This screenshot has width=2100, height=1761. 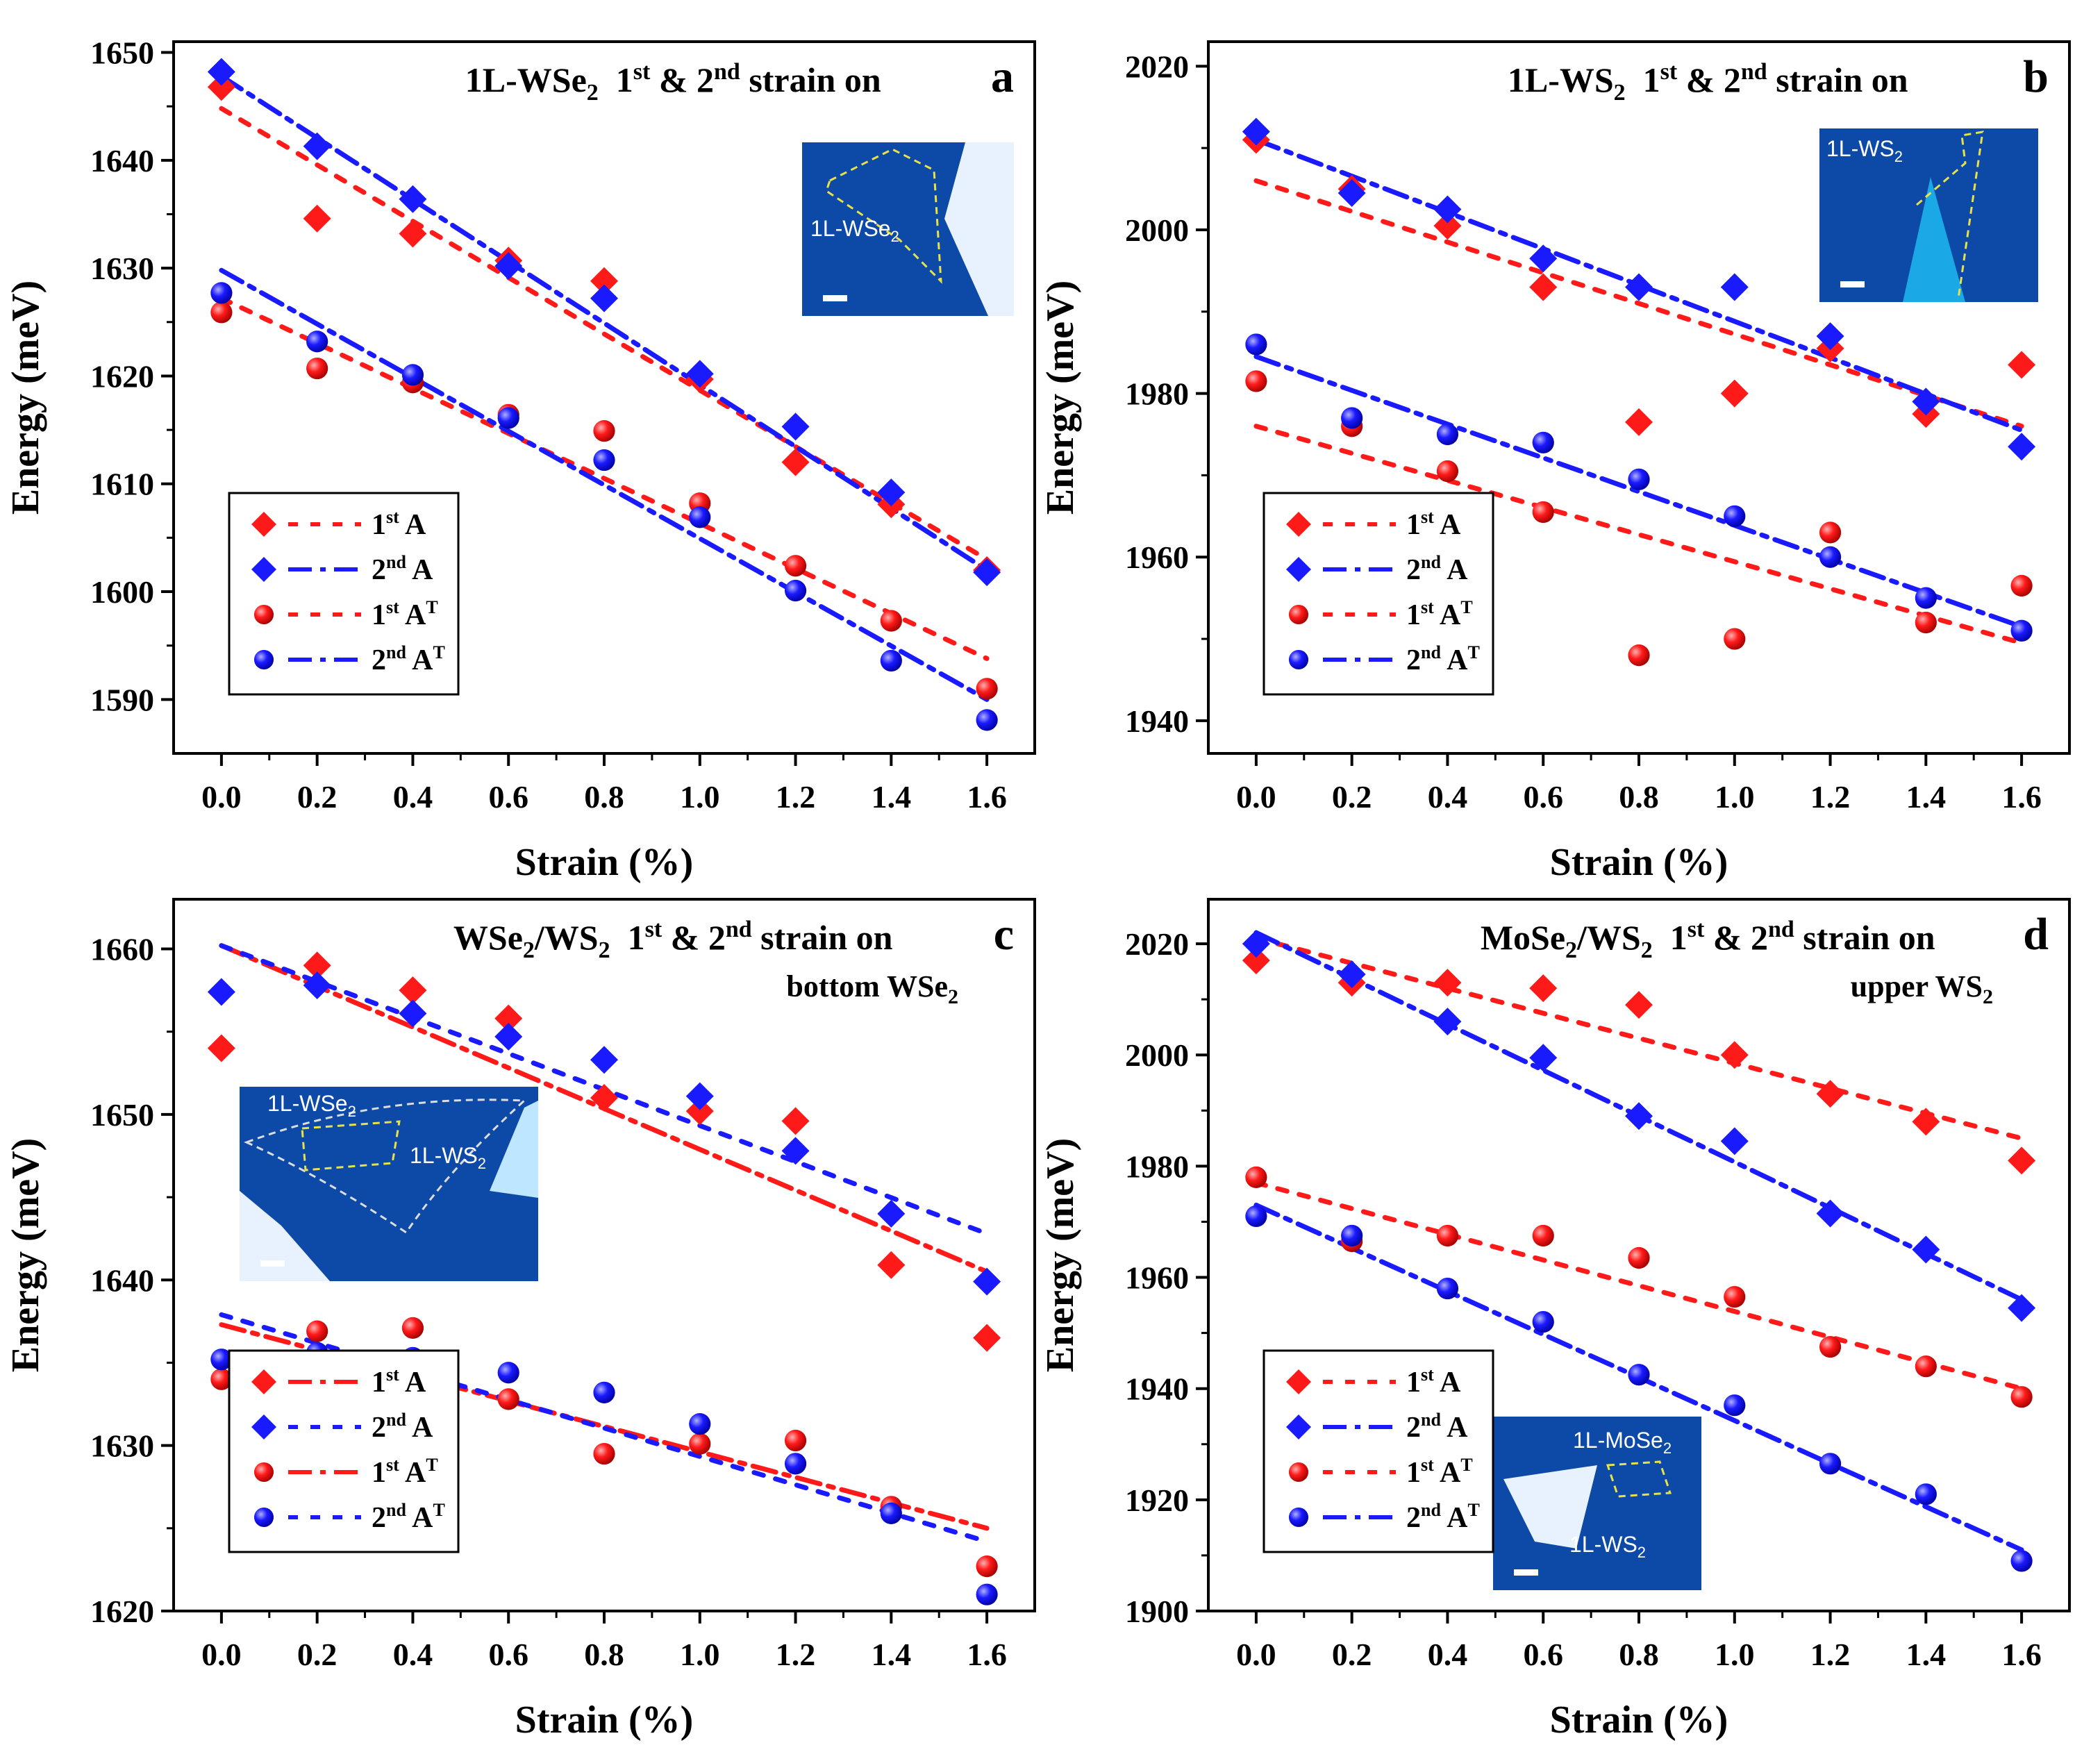 What do you see at coordinates (835, 298) in the screenshot?
I see `inset-scale-bar` at bounding box center [835, 298].